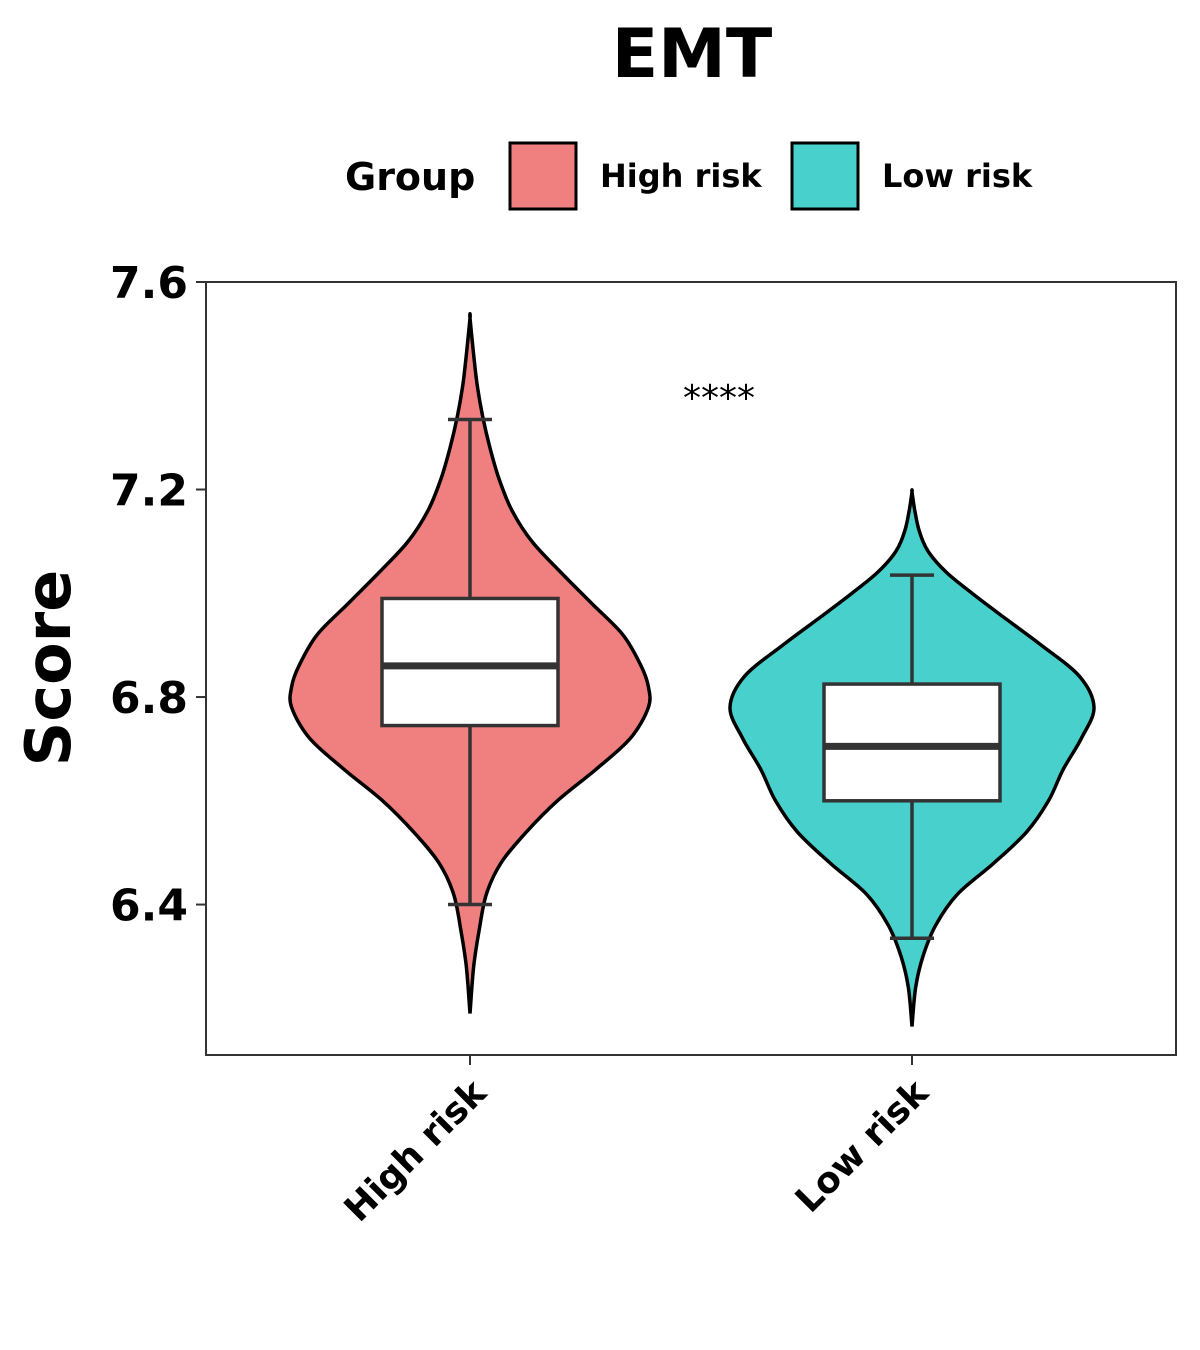  What do you see at coordinates (862, 1146) in the screenshot?
I see `x-tick-label-low-risk: Low risk` at bounding box center [862, 1146].